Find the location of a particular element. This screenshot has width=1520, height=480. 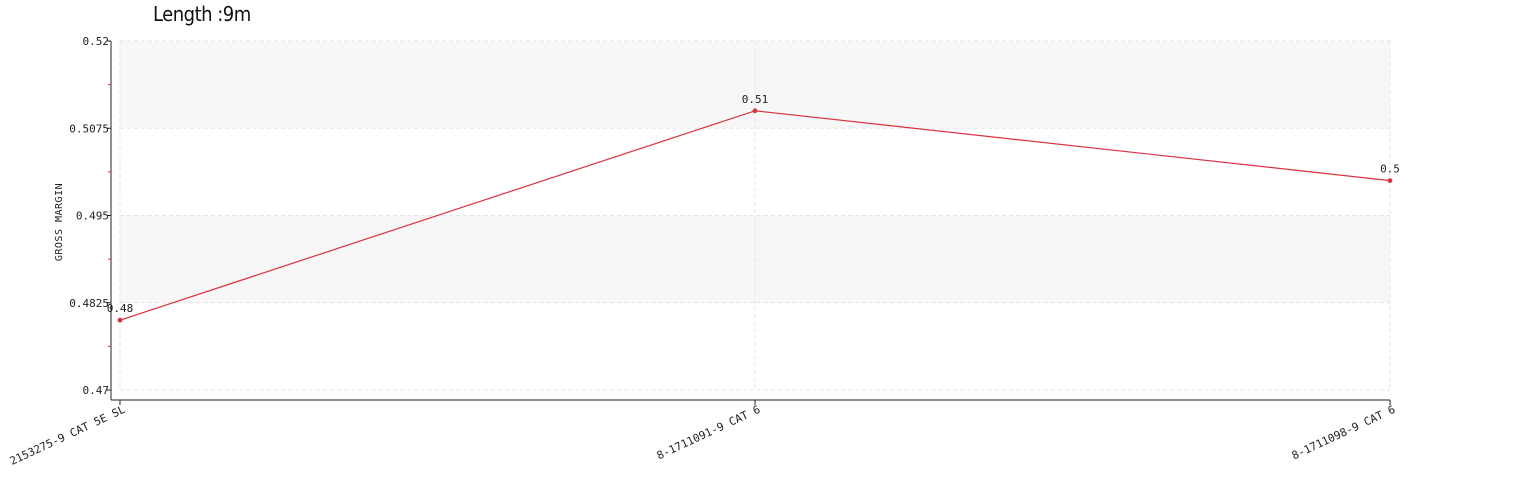

y-tick-label: 0.52 is located at coordinates (96, 41).